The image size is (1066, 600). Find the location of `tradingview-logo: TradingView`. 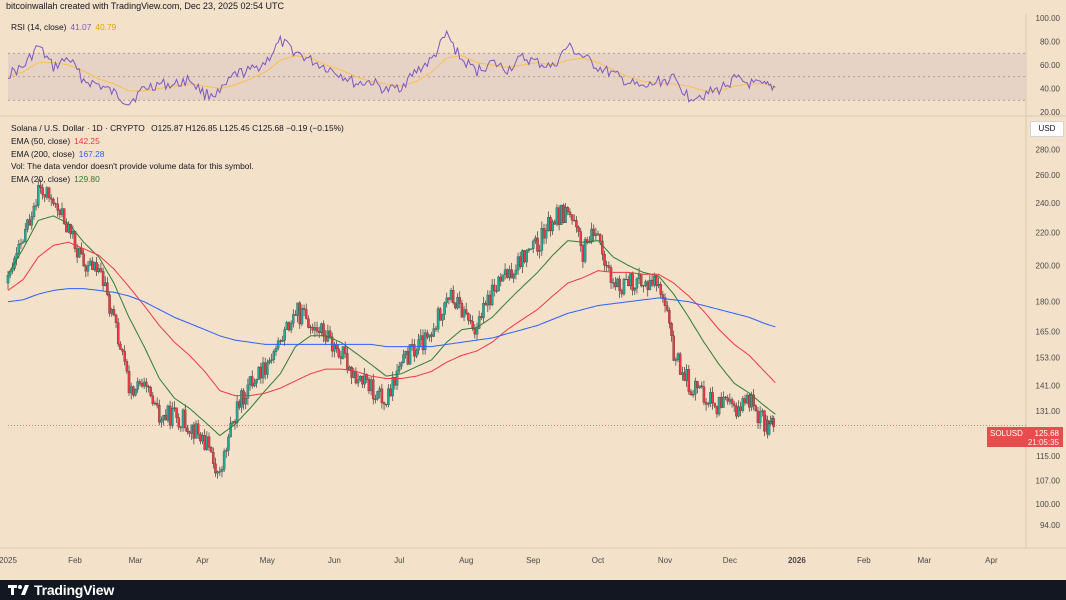

tradingview-logo: TradingView is located at coordinates (61, 590).